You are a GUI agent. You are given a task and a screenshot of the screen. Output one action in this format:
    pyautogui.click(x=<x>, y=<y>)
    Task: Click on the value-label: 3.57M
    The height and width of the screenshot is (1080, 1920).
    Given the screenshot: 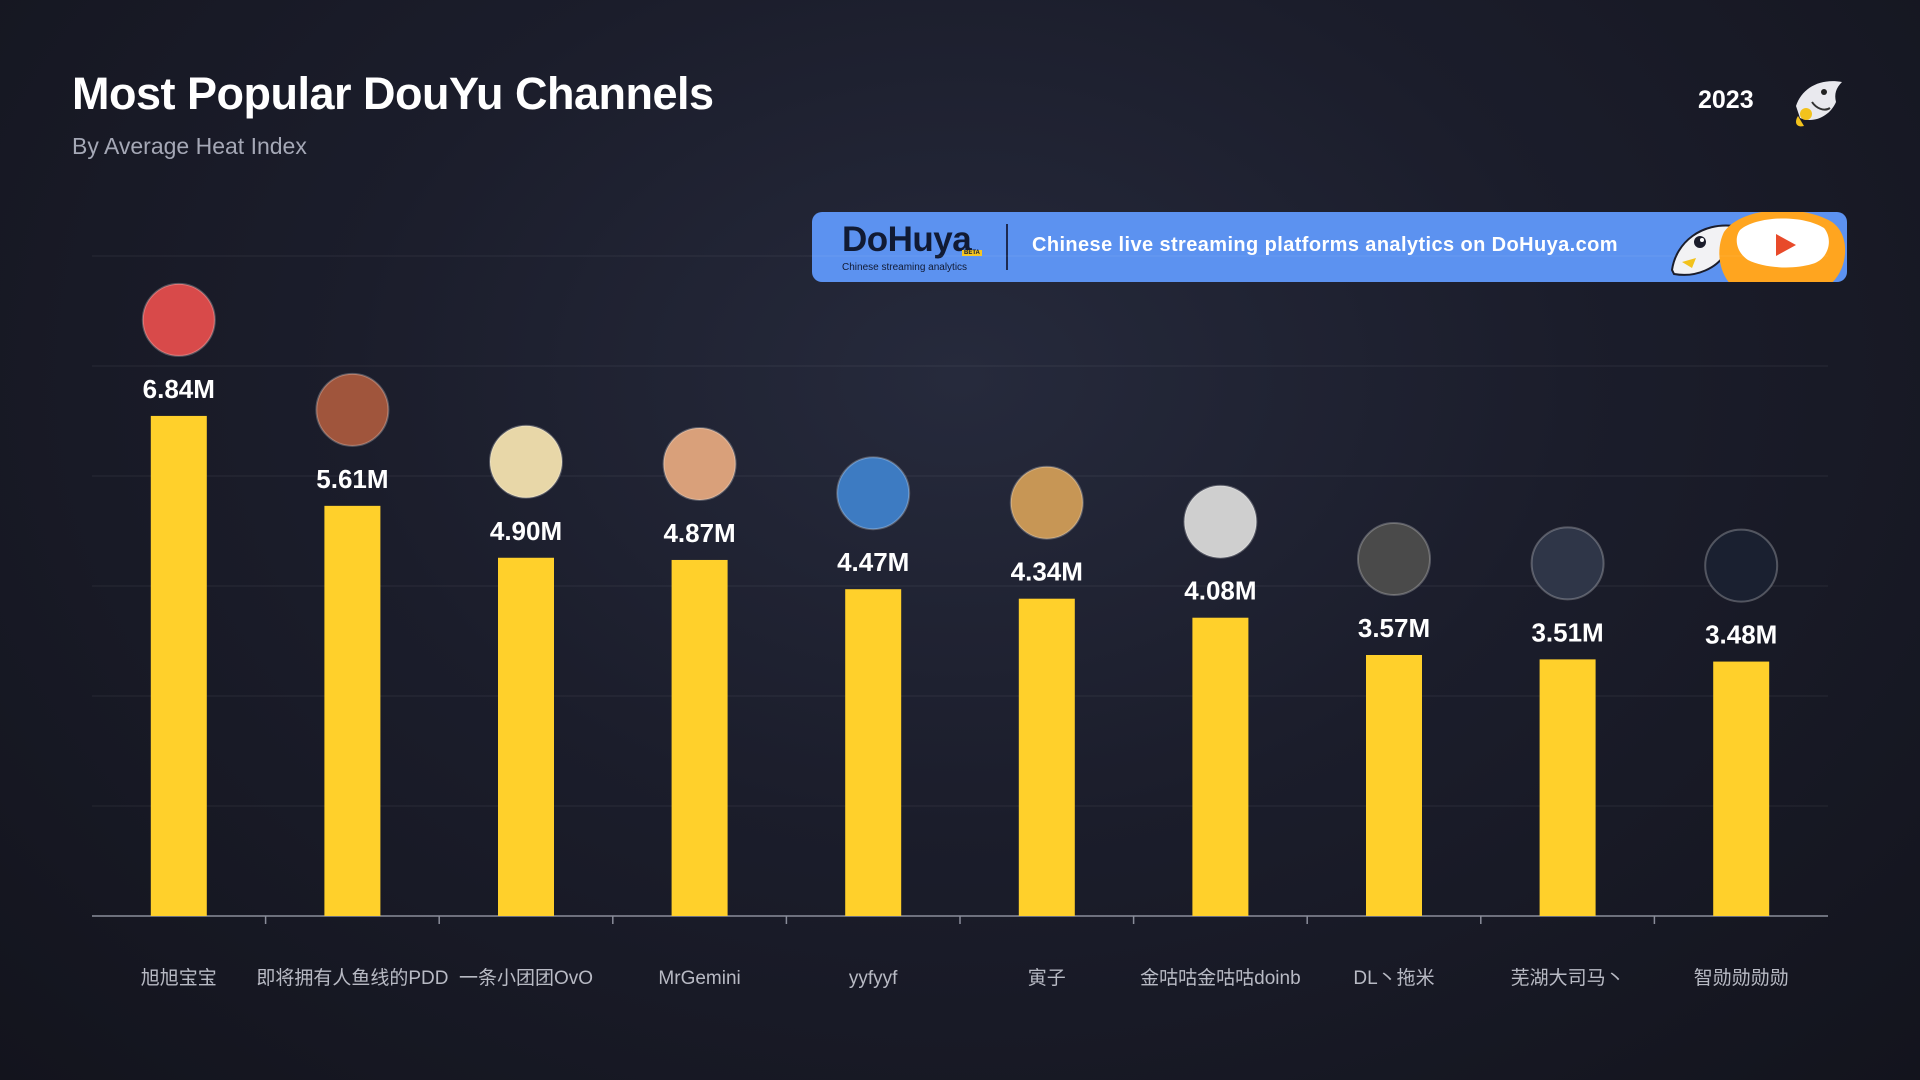 What is the action you would take?
    pyautogui.click(x=1394, y=628)
    